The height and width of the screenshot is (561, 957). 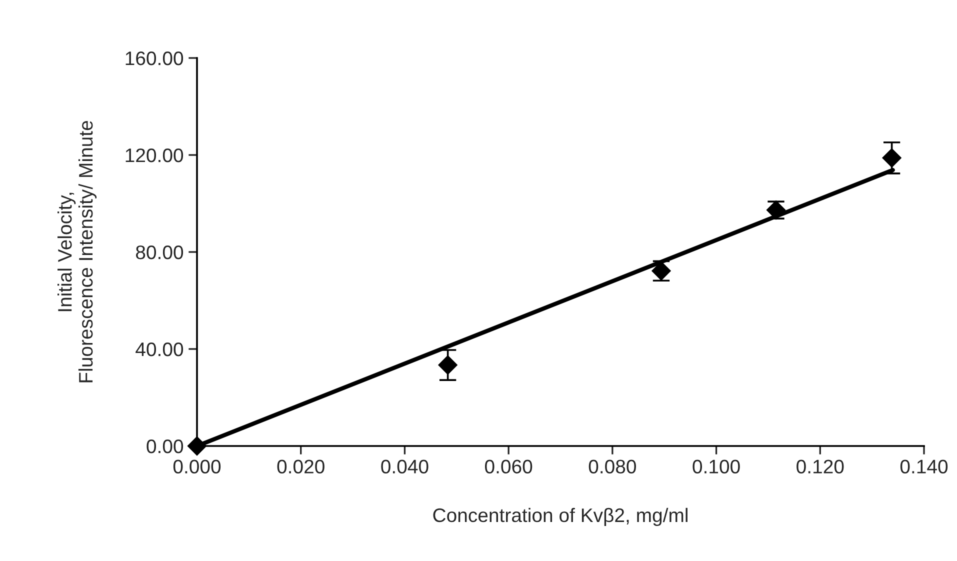 I want to click on y-tick-label: 160.00, so click(x=155, y=58).